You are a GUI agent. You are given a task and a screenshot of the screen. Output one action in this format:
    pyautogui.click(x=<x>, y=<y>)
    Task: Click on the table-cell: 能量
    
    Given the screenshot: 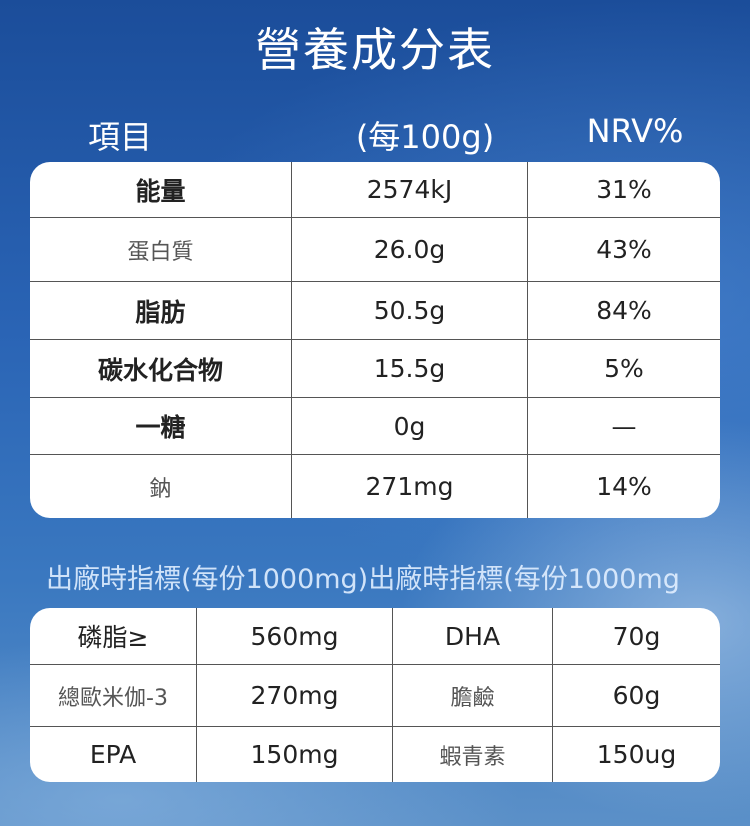 What is the action you would take?
    pyautogui.click(x=161, y=190)
    